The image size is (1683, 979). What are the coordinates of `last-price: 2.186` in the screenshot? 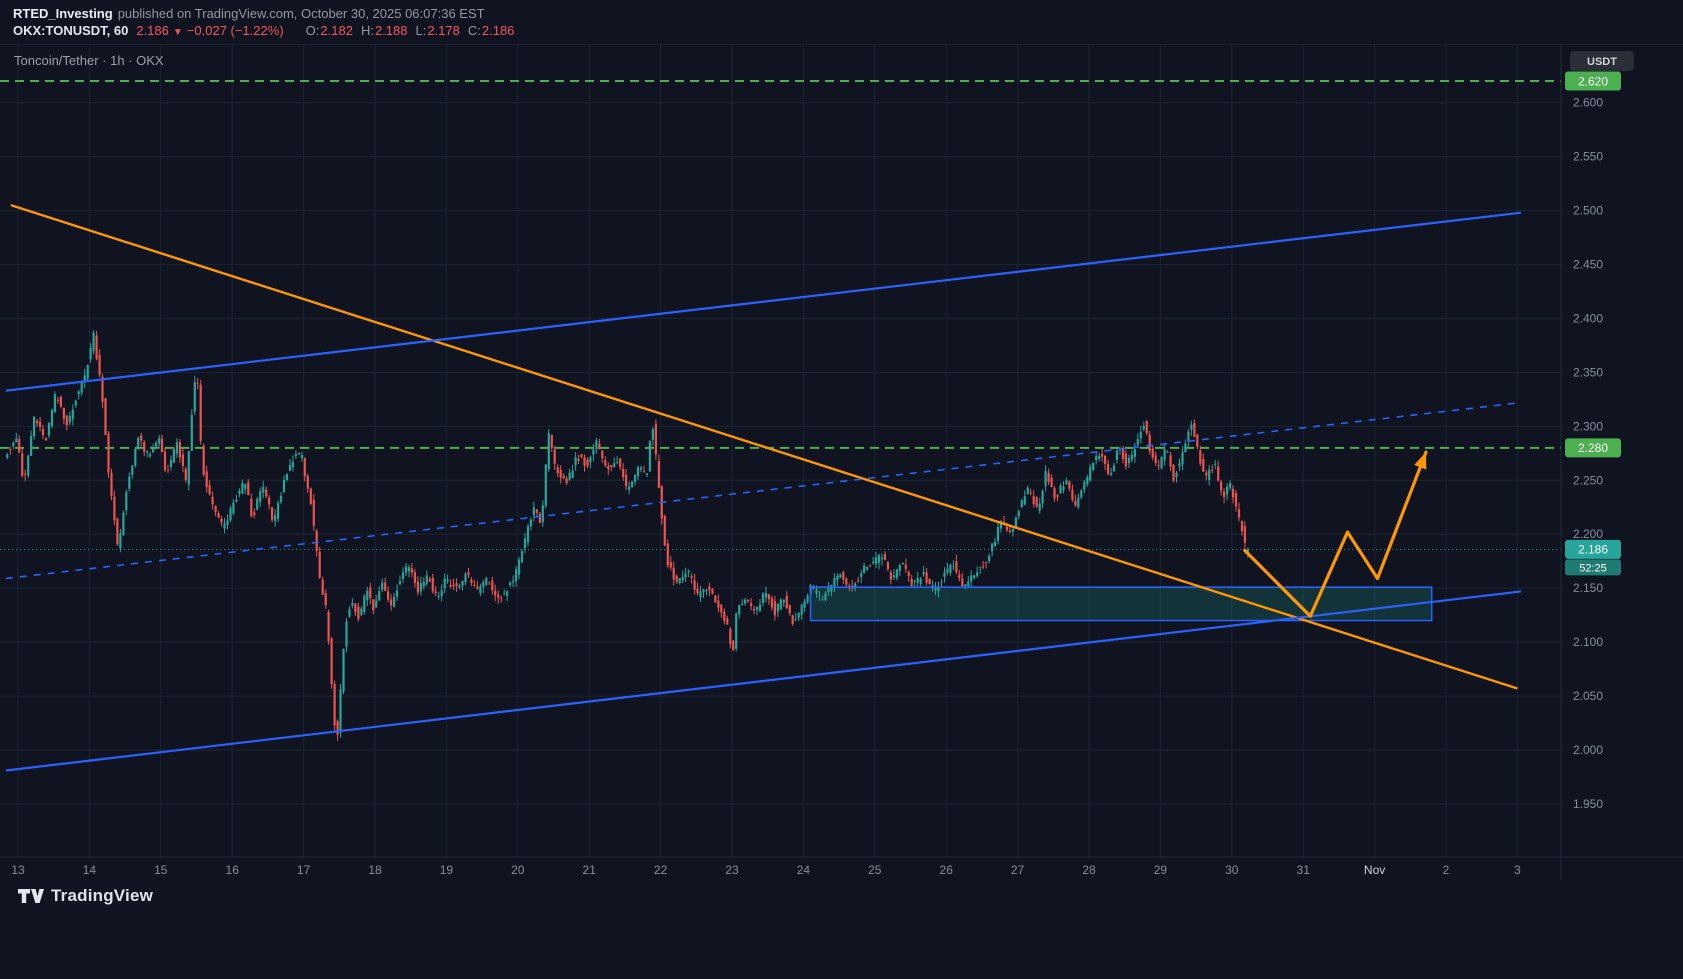 It's located at (152, 30).